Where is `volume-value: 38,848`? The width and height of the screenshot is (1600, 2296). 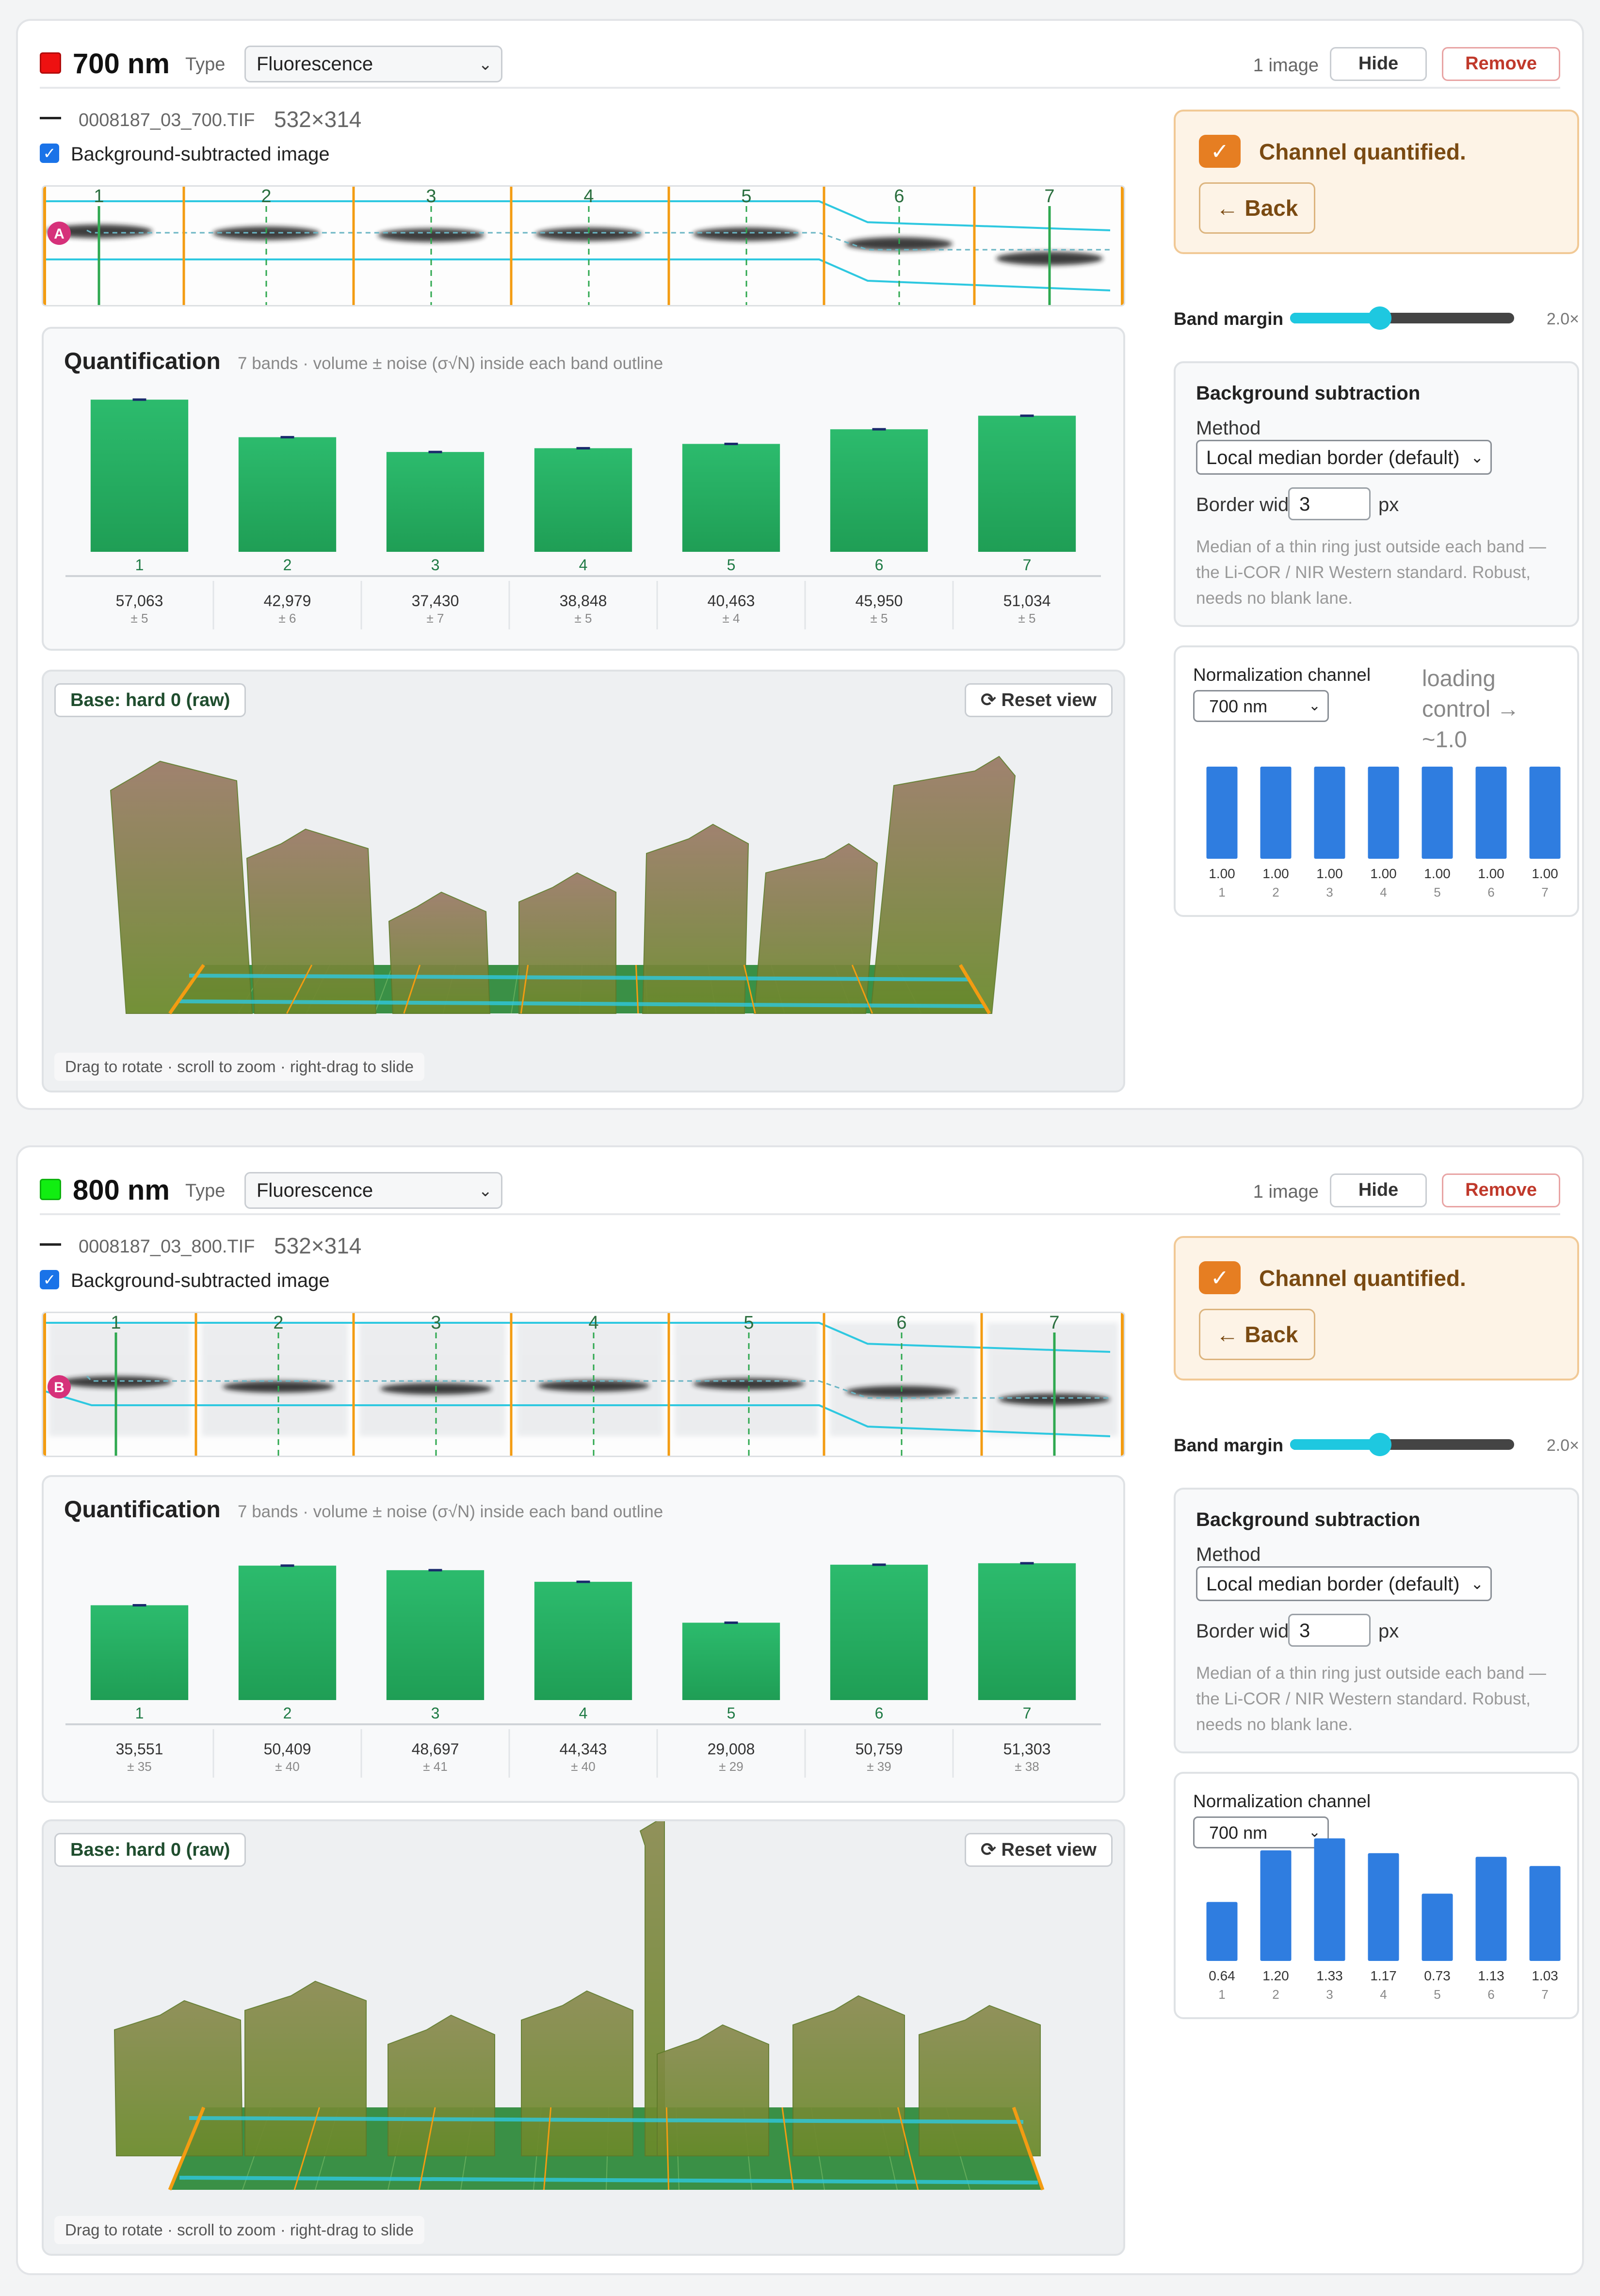 volume-value: 38,848 is located at coordinates (583, 601).